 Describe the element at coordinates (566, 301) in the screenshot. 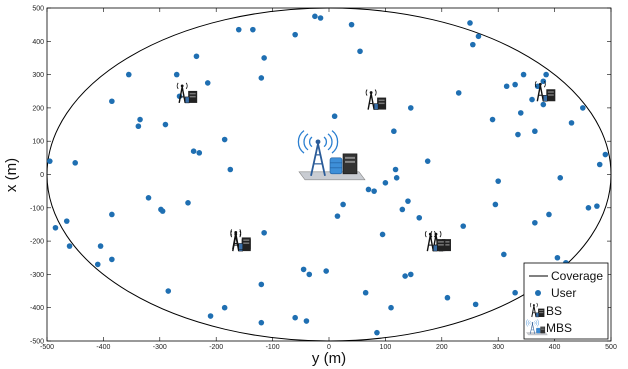

I see `legend: Coverage User BS MBS` at that location.